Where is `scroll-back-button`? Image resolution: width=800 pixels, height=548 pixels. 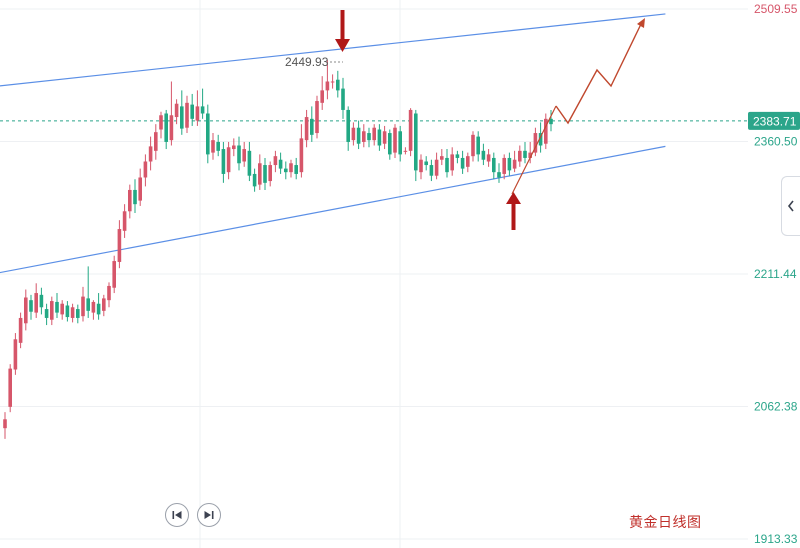
scroll-back-button is located at coordinates (177, 515).